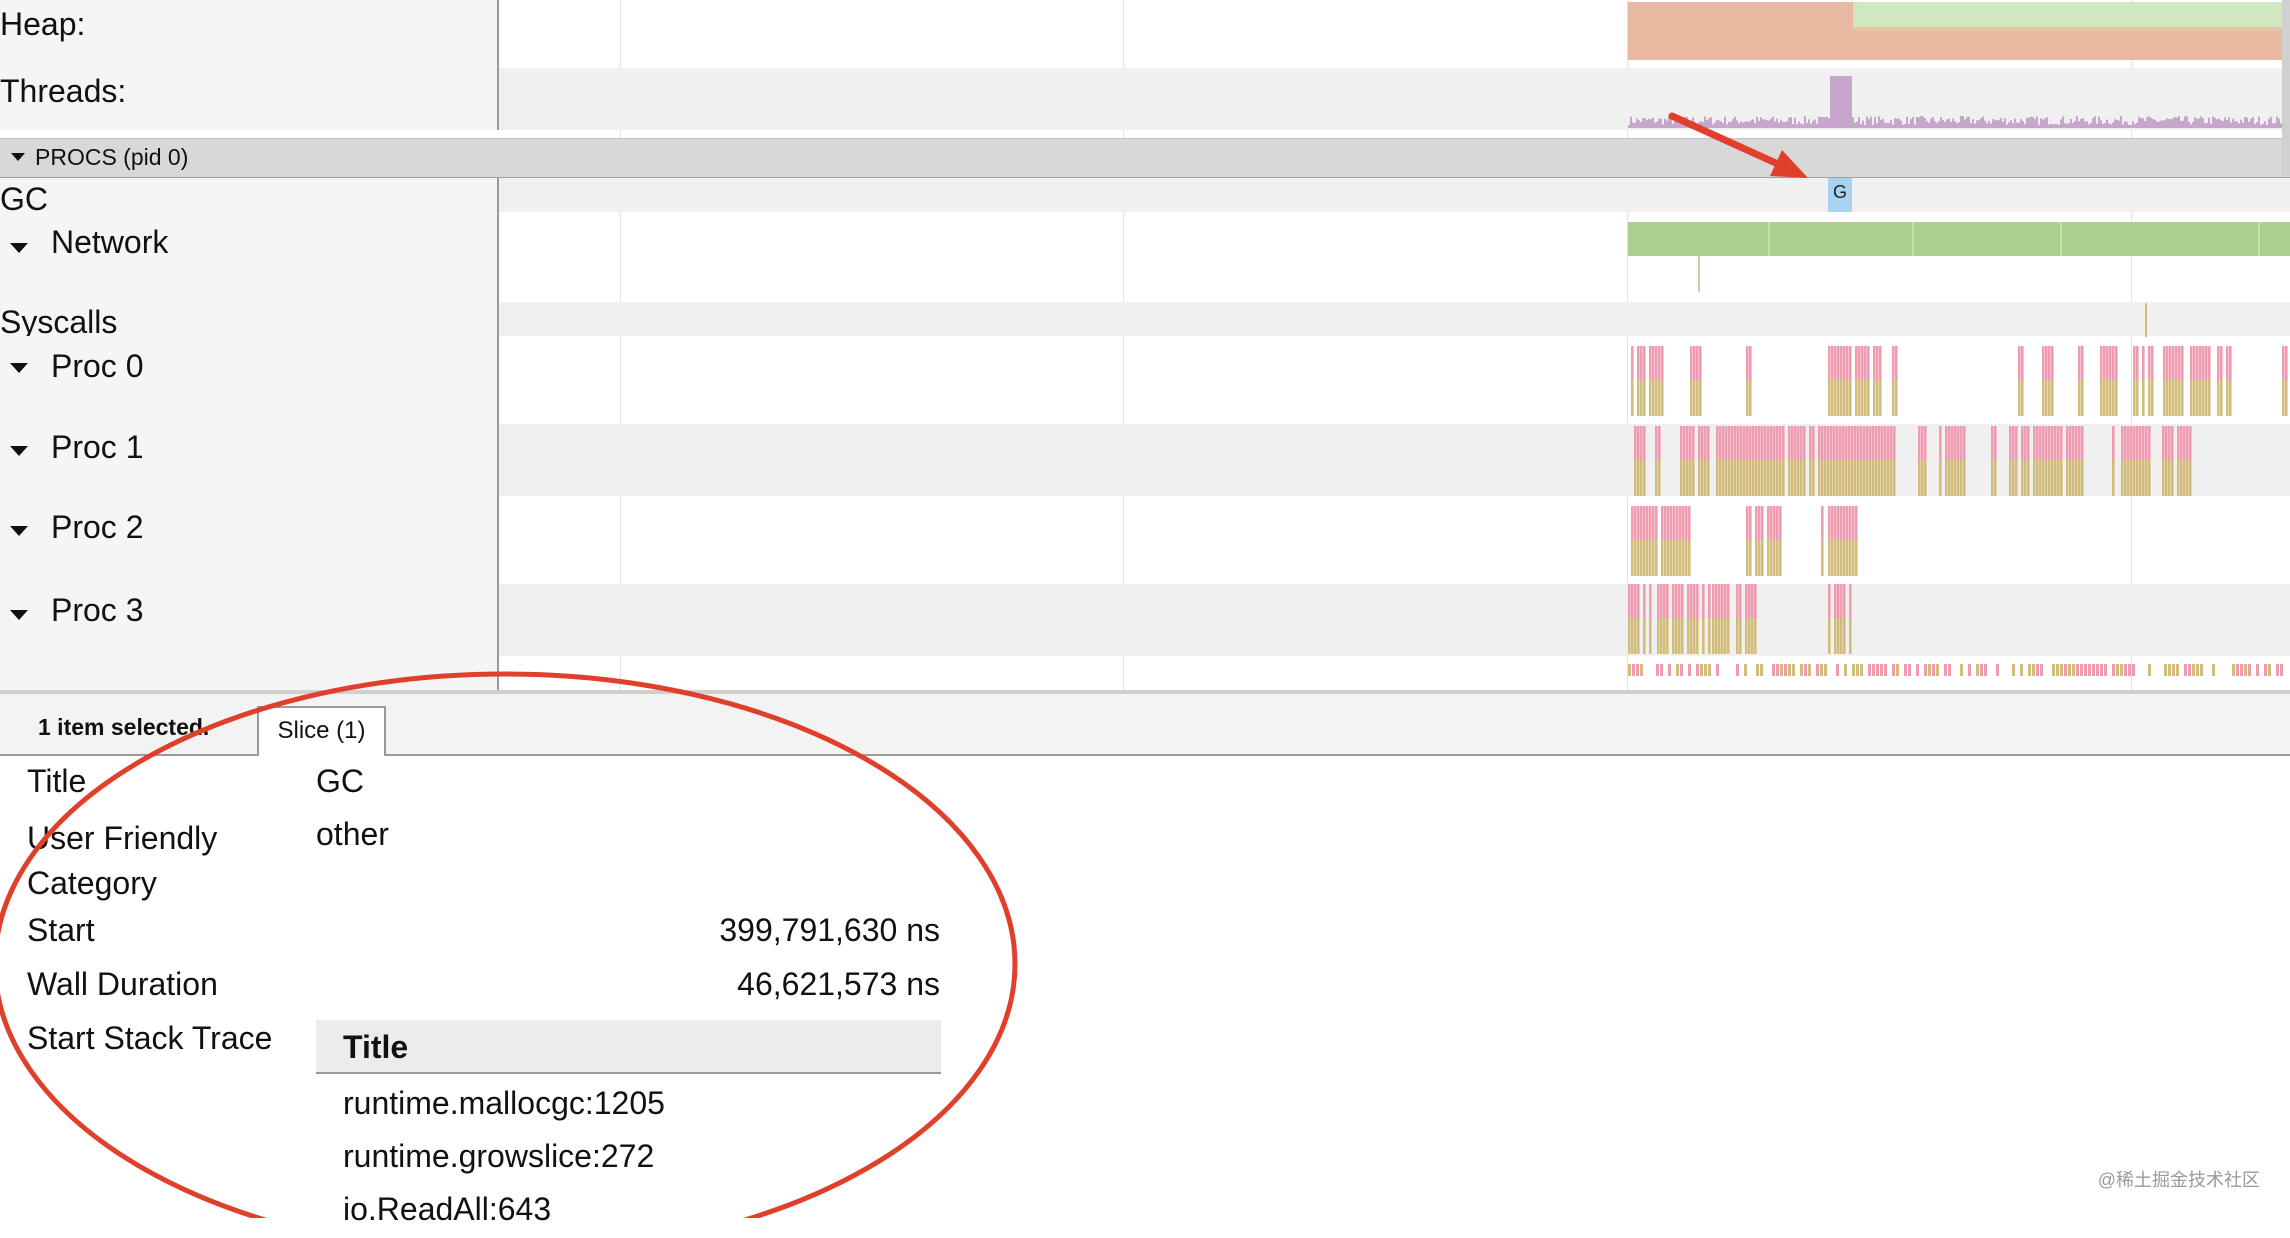 Image resolution: width=2290 pixels, height=1238 pixels. What do you see at coordinates (61, 930) in the screenshot?
I see `start-label: Start` at bounding box center [61, 930].